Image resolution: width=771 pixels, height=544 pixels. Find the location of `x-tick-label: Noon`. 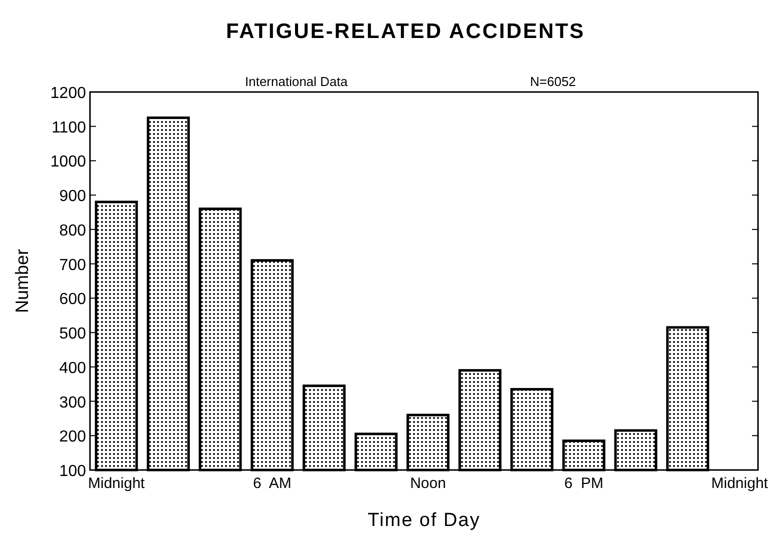

x-tick-label: Noon is located at coordinates (428, 483).